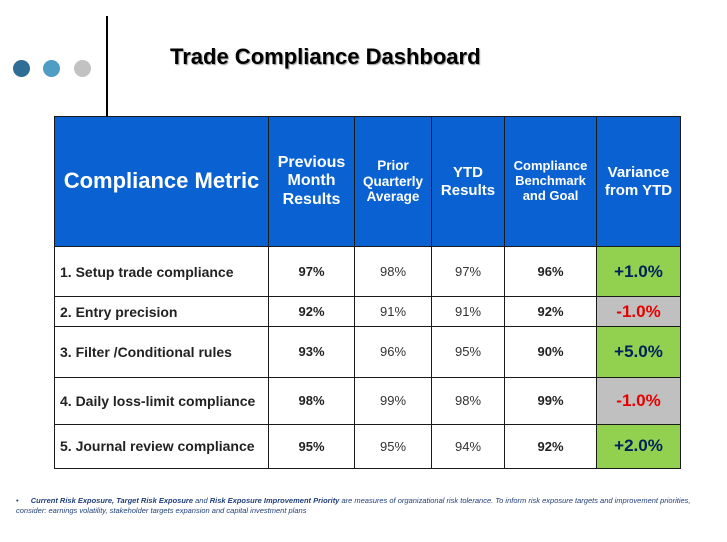  I want to click on cell-benchmark: 96%, so click(550, 271).